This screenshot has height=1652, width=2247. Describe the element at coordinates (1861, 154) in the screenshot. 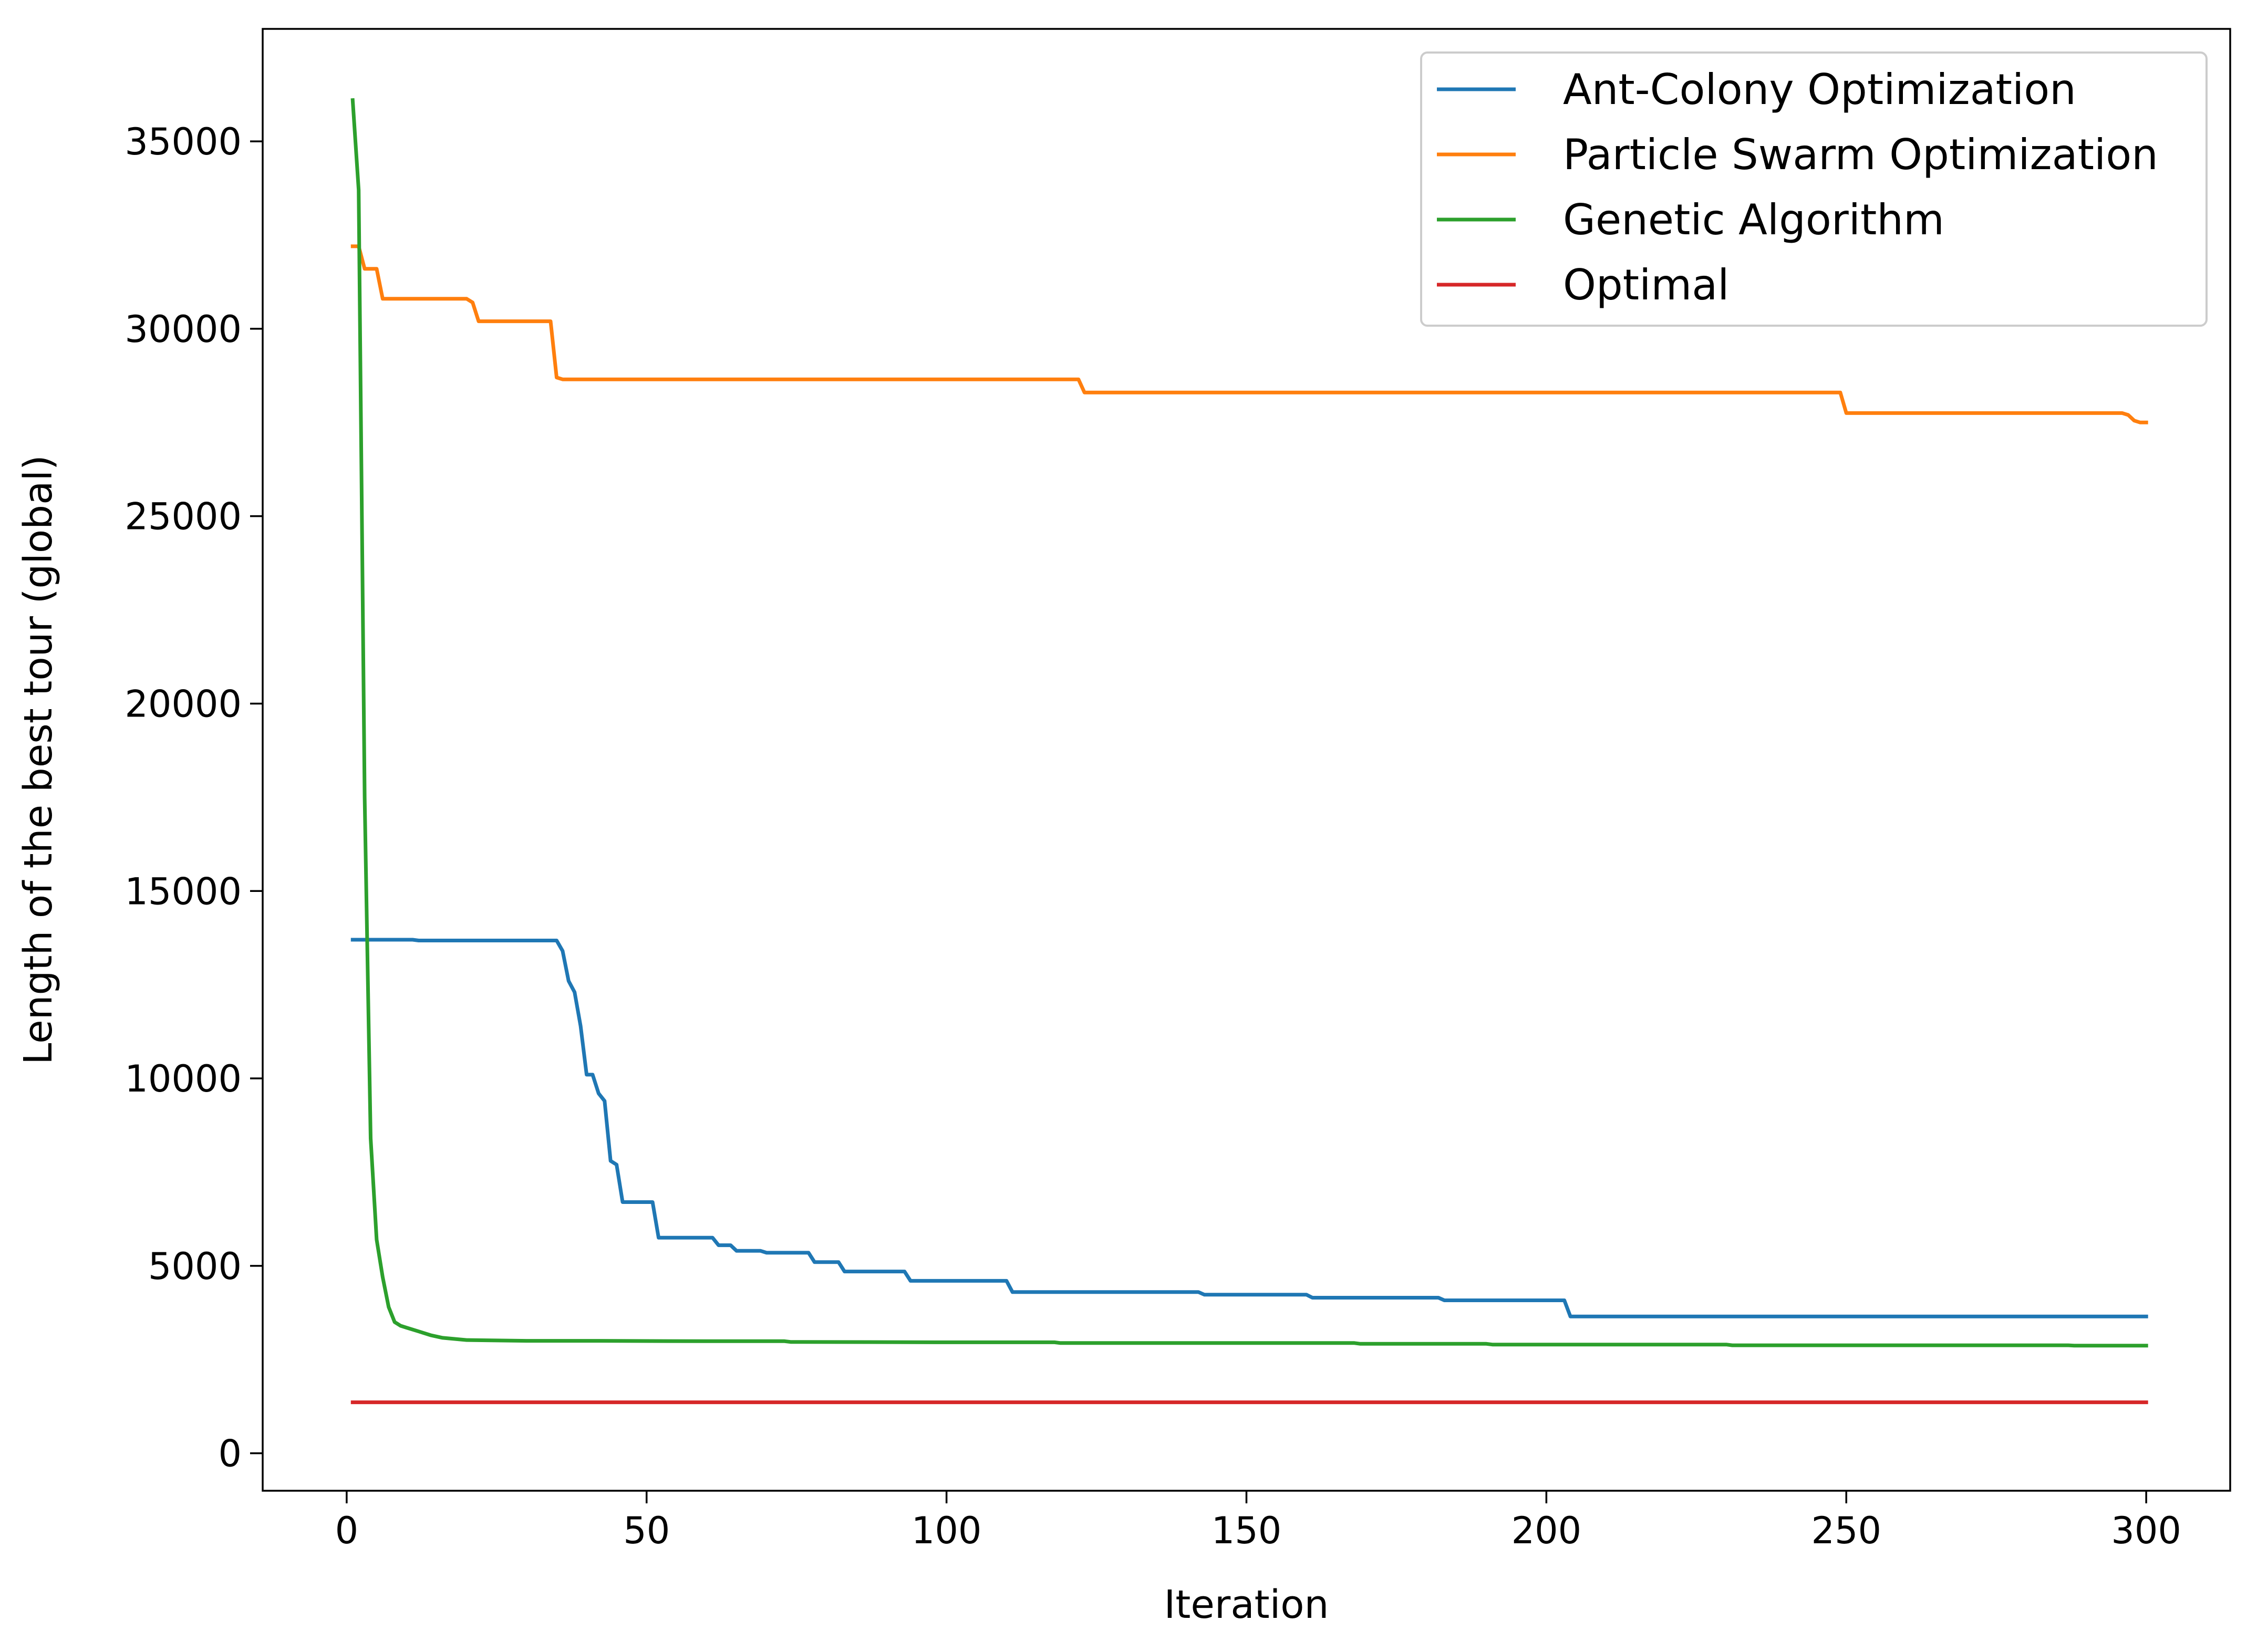

I see `legend-label-1: Particle Swarm Optimization` at that location.